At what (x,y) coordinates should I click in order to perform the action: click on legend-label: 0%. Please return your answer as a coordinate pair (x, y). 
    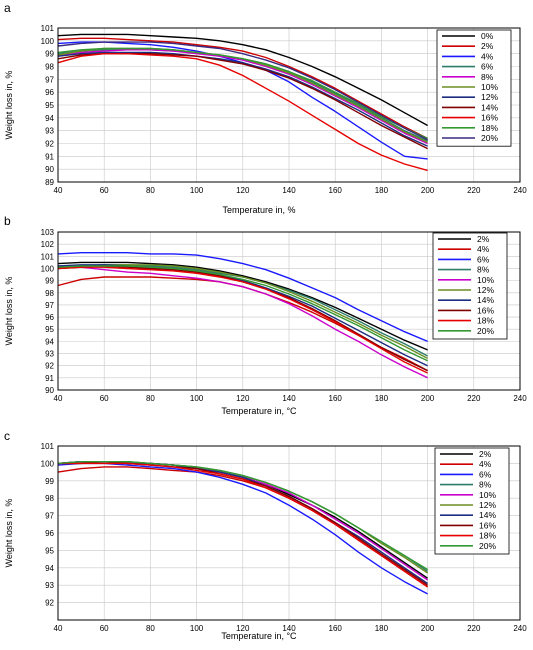
    Looking at the image, I should click on (487, 36).